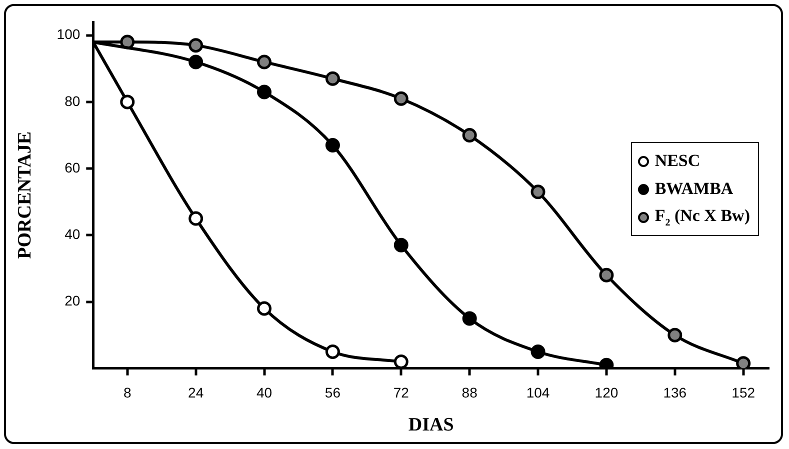 Image resolution: width=789 pixels, height=449 pixels. I want to click on x-tick-label: 56, so click(332, 392).